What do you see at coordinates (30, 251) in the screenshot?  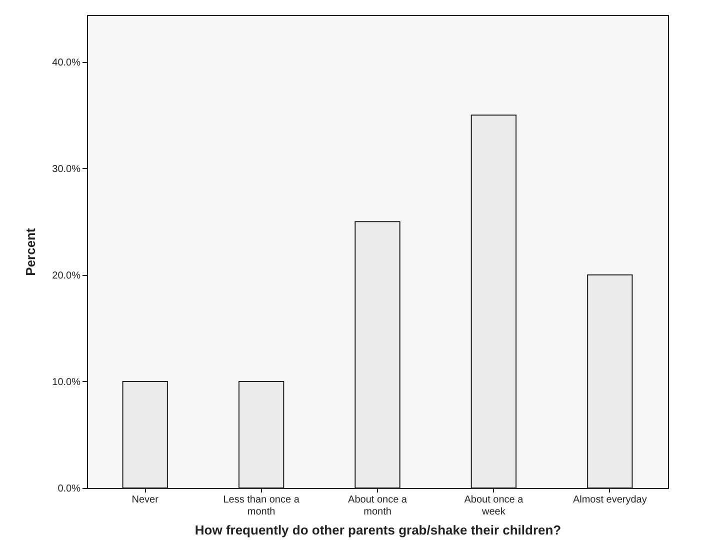 I see `y-axis-title: Percent` at bounding box center [30, 251].